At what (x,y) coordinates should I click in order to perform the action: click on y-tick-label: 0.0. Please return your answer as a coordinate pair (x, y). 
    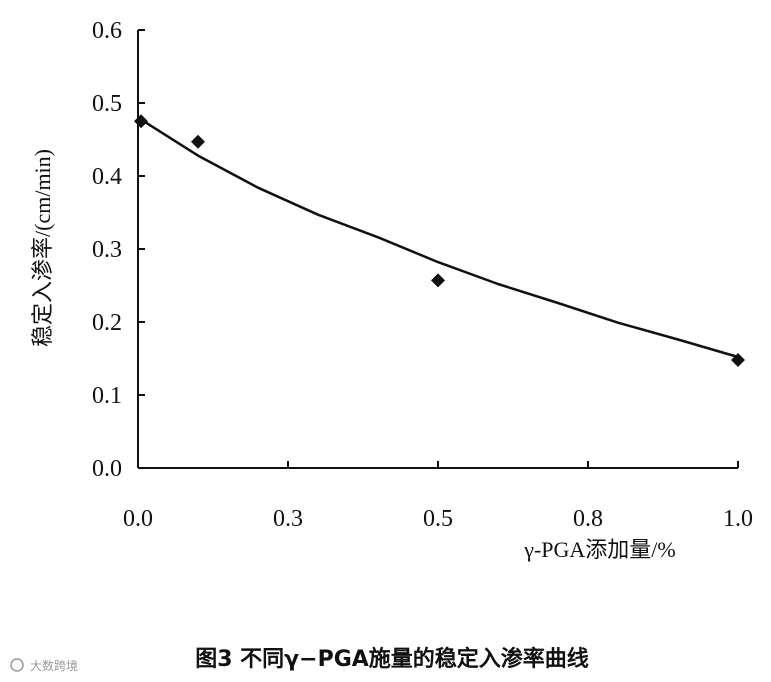
    Looking at the image, I should click on (107, 469).